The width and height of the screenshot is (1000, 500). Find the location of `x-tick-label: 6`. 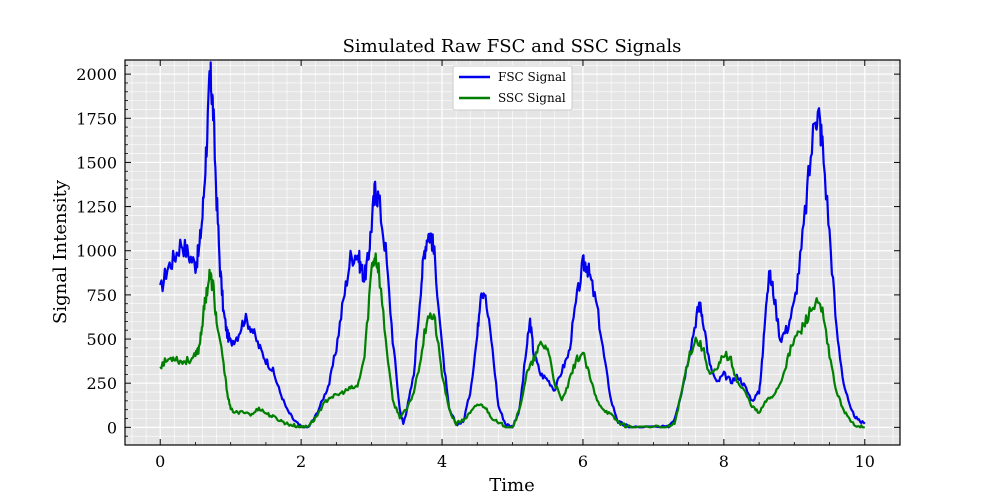

x-tick-label: 6 is located at coordinates (583, 461).